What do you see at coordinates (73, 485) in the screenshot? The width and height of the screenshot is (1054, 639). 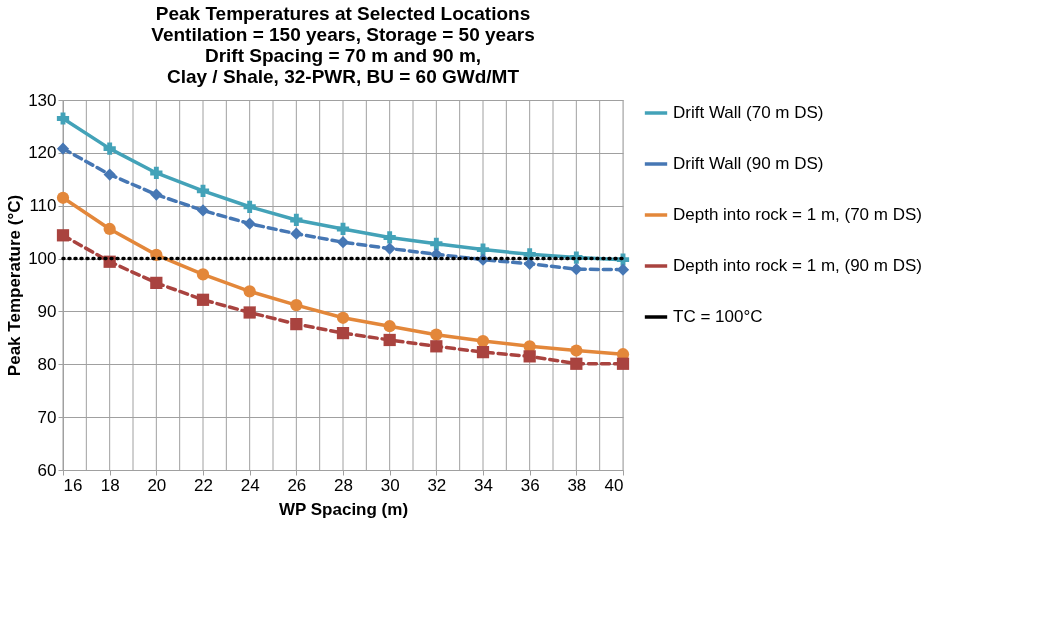 I see `x-tick-label: 16` at bounding box center [73, 485].